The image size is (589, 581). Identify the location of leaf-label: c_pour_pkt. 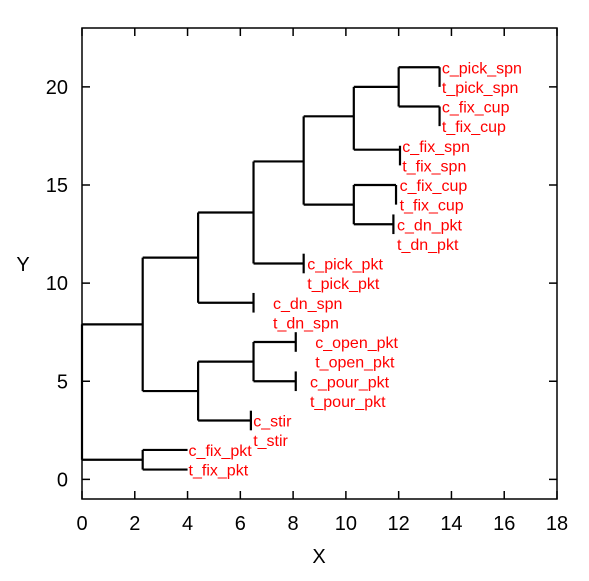
(350, 382).